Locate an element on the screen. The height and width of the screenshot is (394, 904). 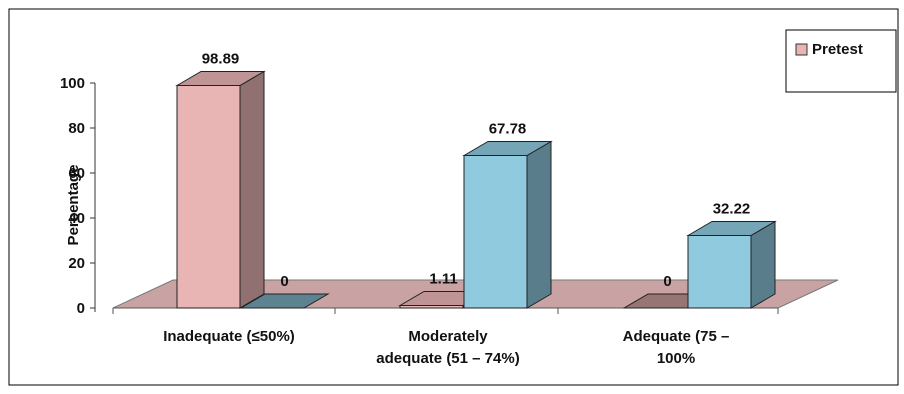
legend-label-pretest: Pretest is located at coordinates (837, 49).